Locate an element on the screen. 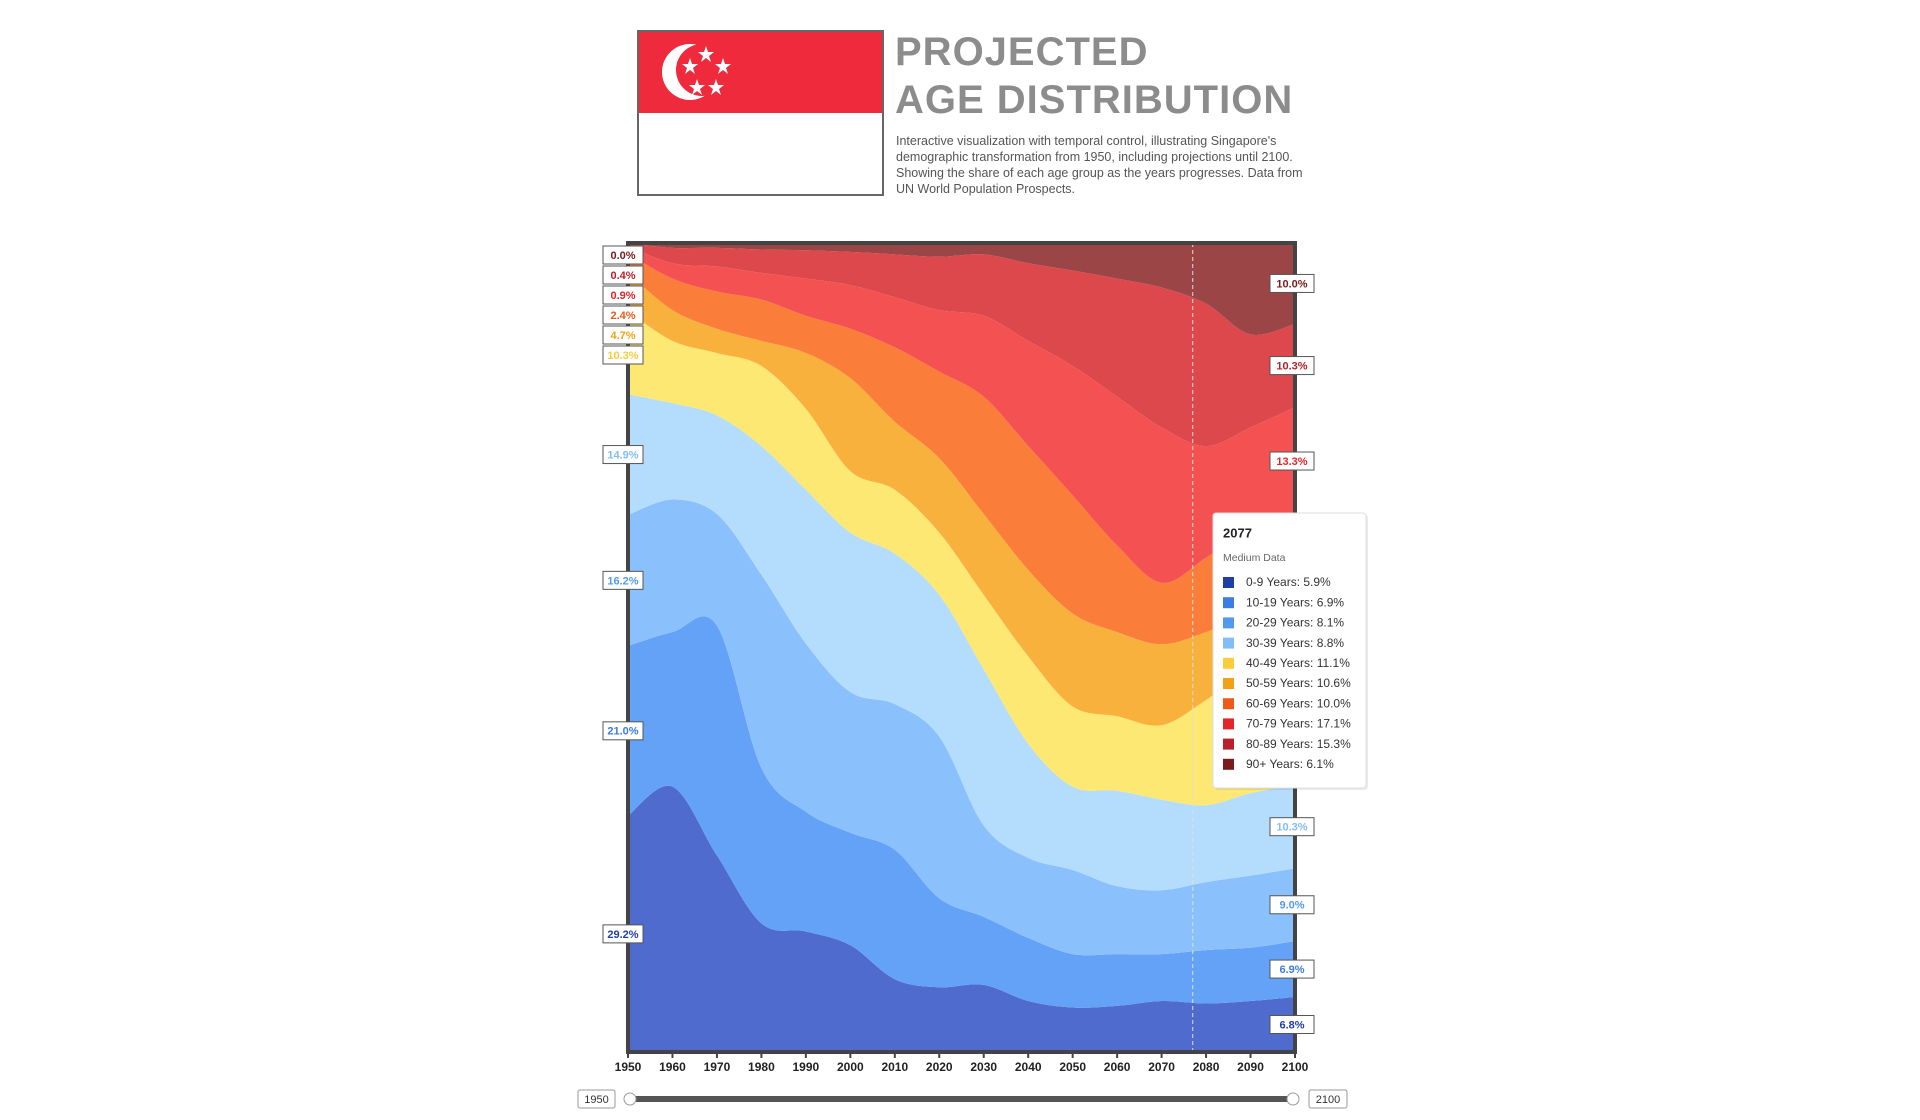 The width and height of the screenshot is (1920, 1120). value-label: 14.9% is located at coordinates (622, 455).